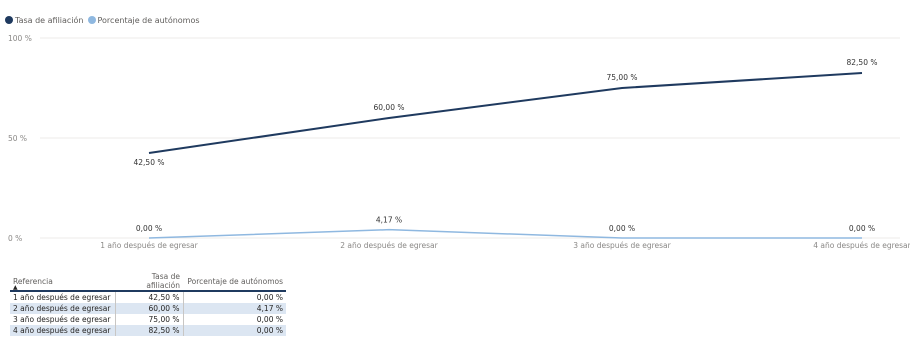  I want to click on sort-ascending-icon: ▲, so click(15, 287).